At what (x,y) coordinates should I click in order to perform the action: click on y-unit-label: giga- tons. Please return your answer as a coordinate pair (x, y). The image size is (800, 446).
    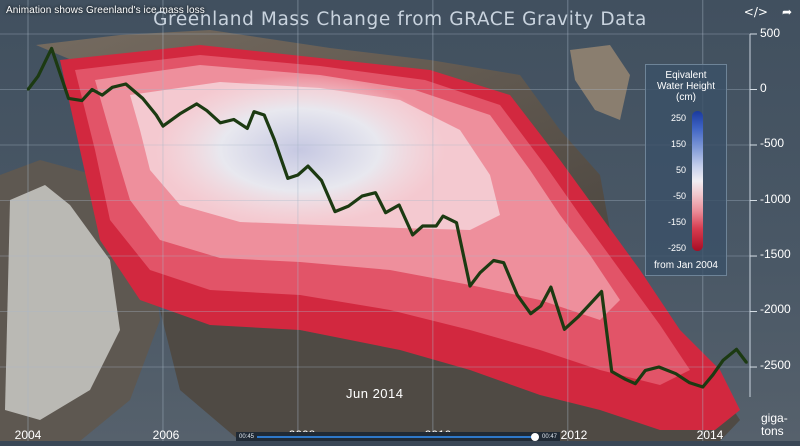
    Looking at the image, I should click on (774, 424).